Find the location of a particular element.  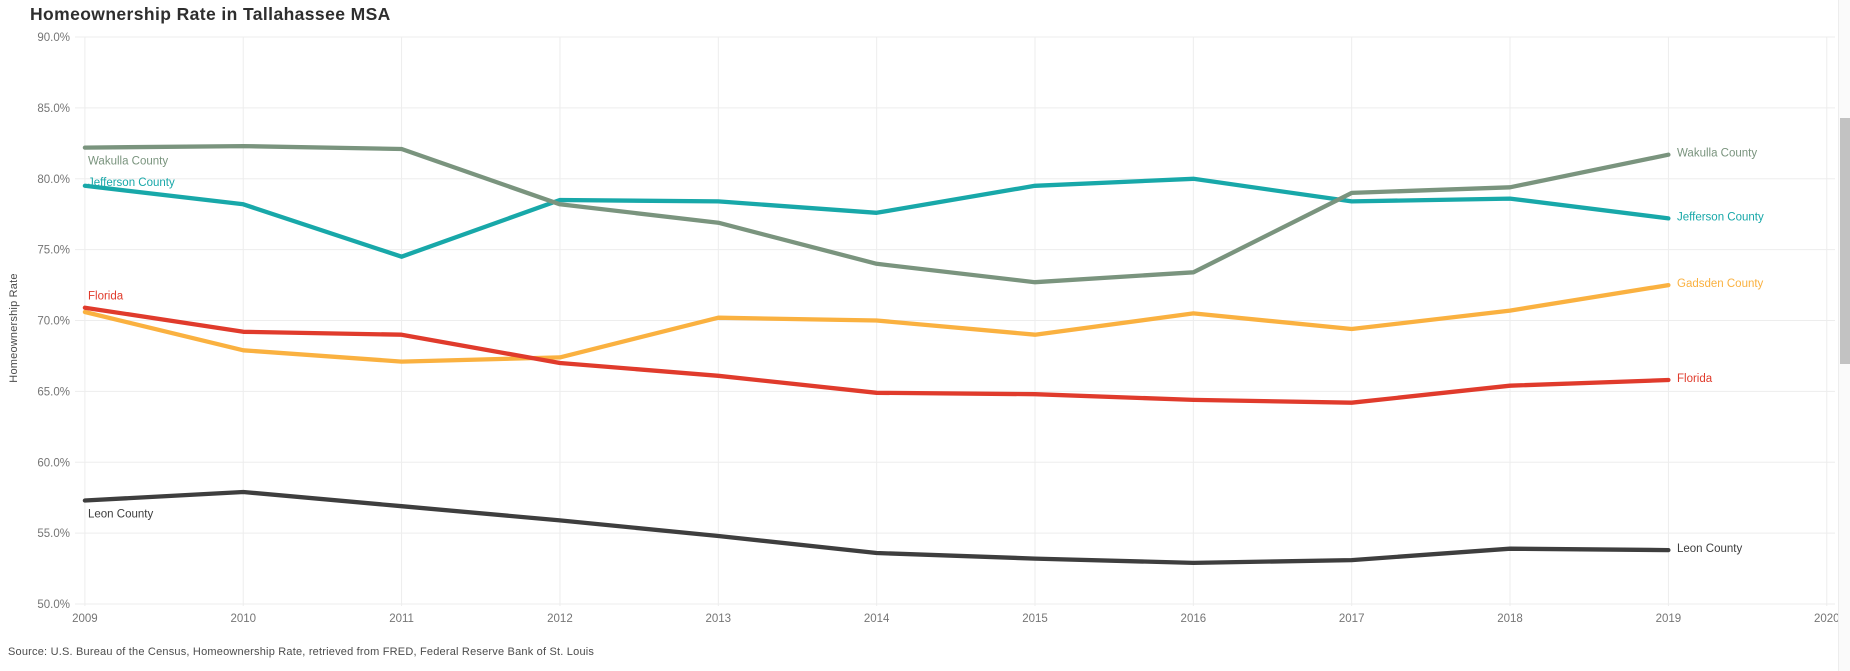

scrollbar-thumb is located at coordinates (1845, 241).